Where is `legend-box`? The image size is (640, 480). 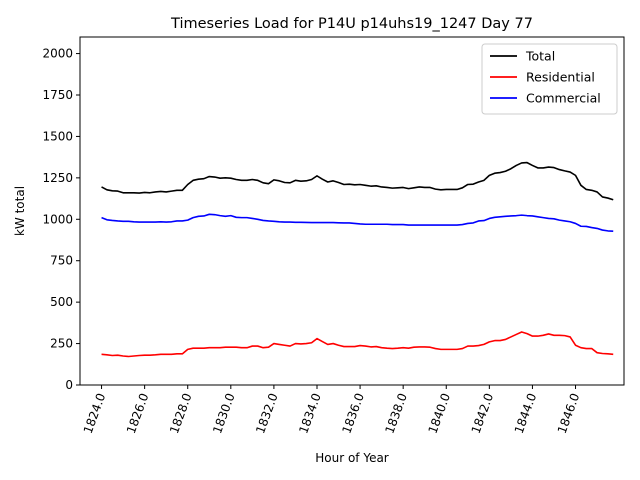 legend-box is located at coordinates (549, 79).